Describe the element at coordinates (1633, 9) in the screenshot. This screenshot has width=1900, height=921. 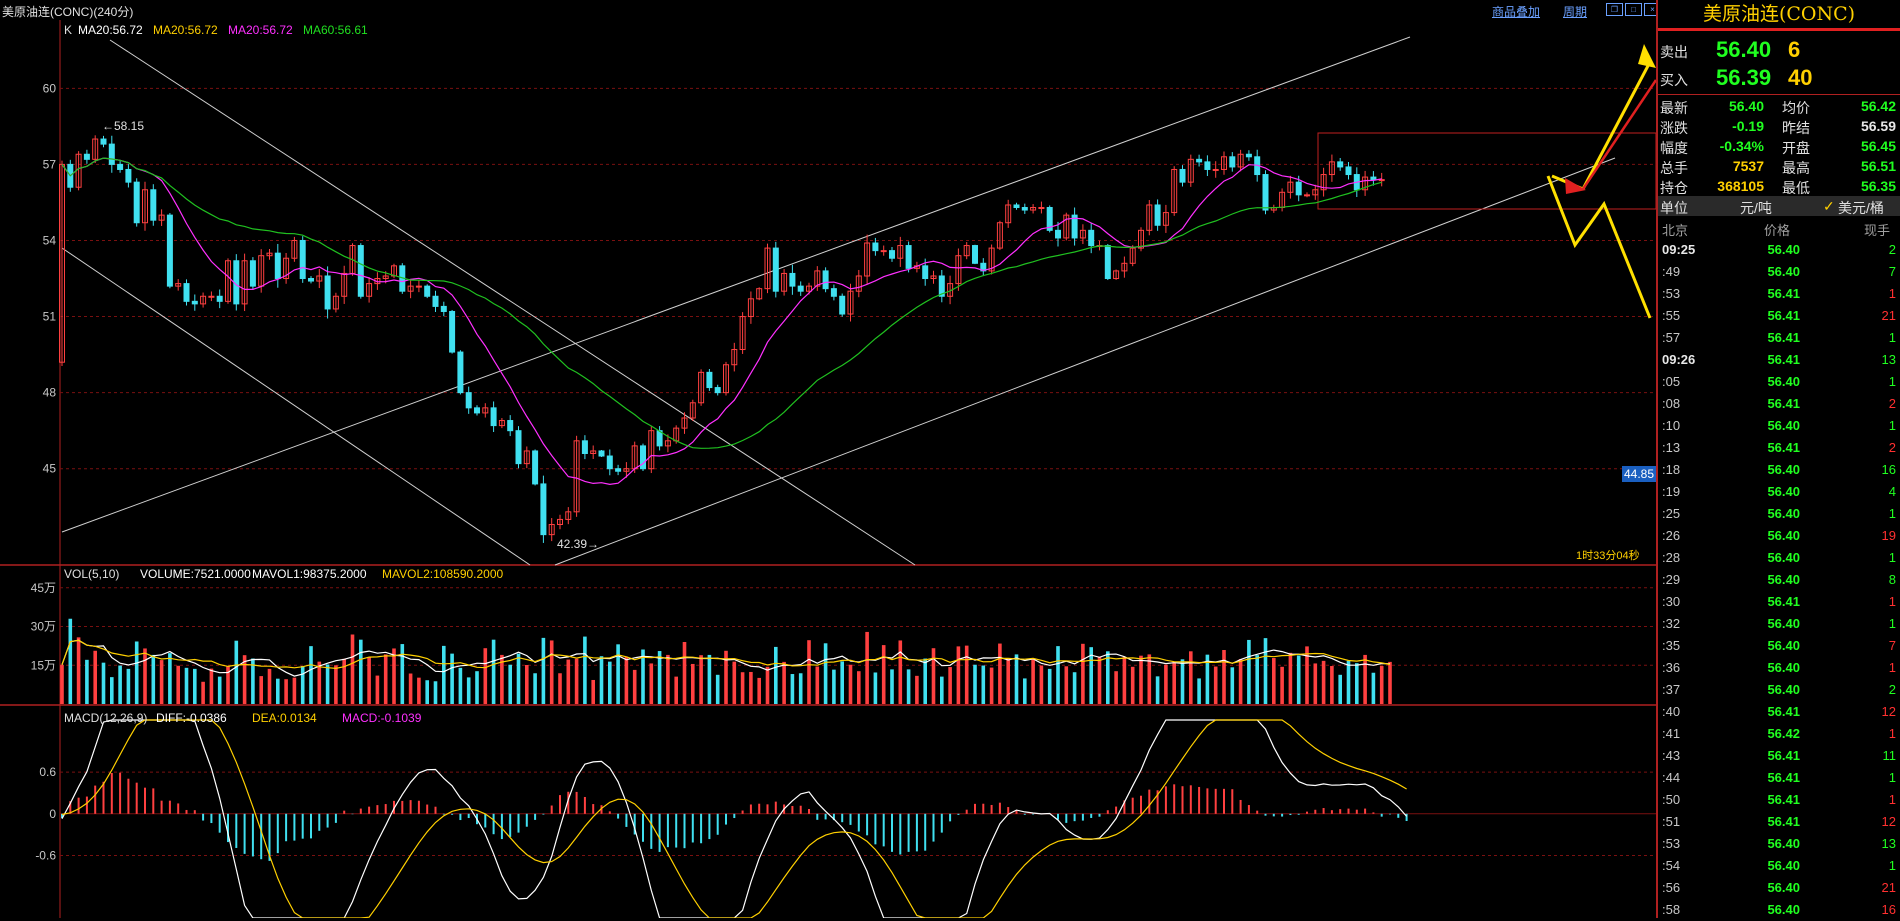
I see `maximize-icon: □` at that location.